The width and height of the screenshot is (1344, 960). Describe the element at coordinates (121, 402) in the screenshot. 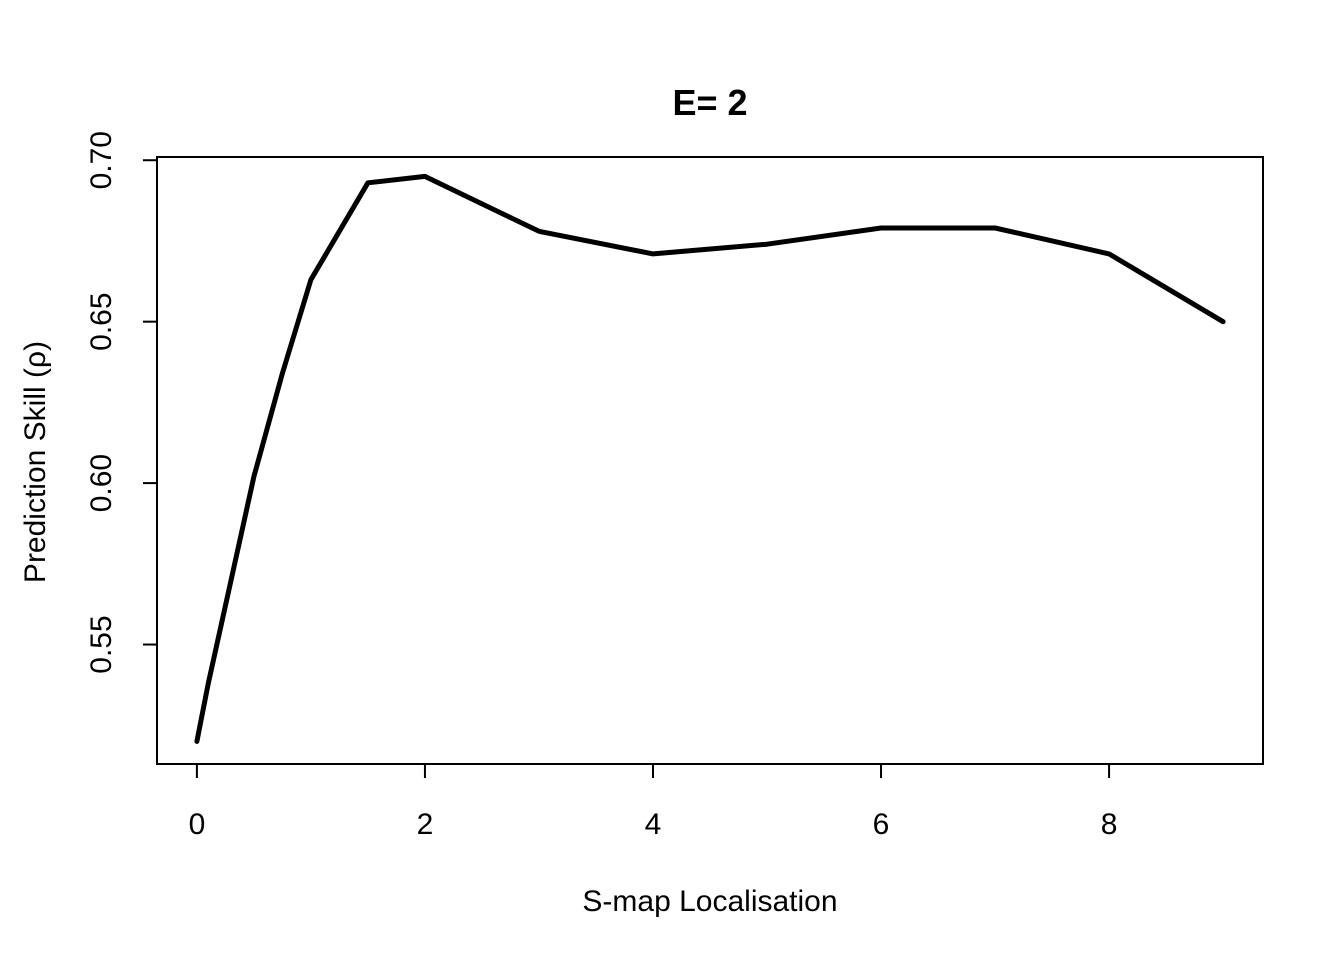

I see `y-axis: 0.55 0.60 0.65 0.70` at that location.